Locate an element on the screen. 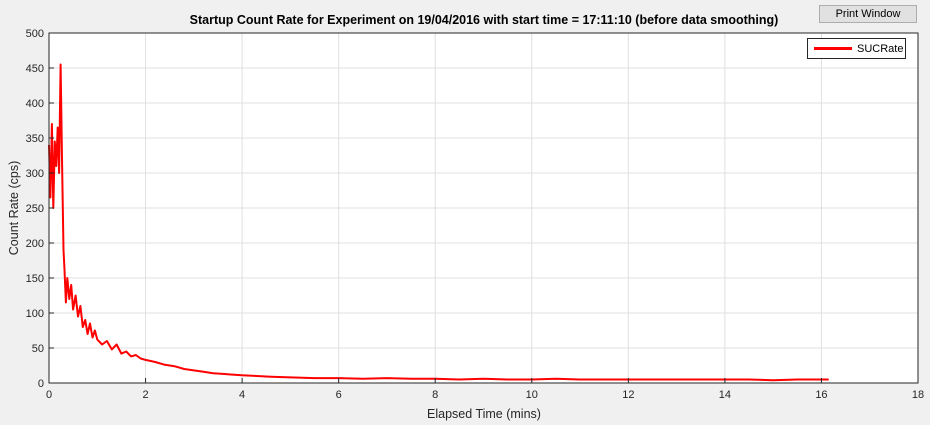  y-tick-label: 350 is located at coordinates (35, 139).